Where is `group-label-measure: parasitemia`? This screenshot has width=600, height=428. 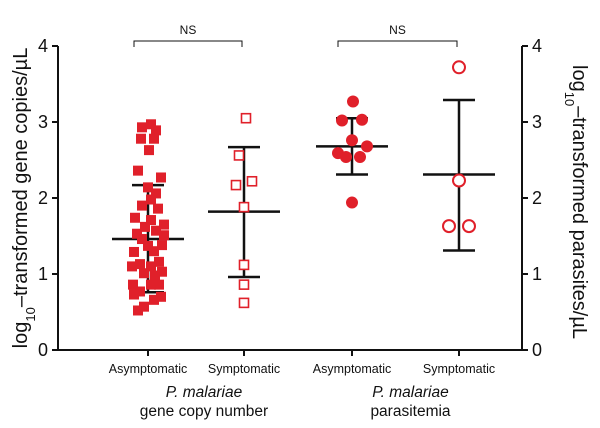
group-label-measure: parasitemia is located at coordinates (410, 411).